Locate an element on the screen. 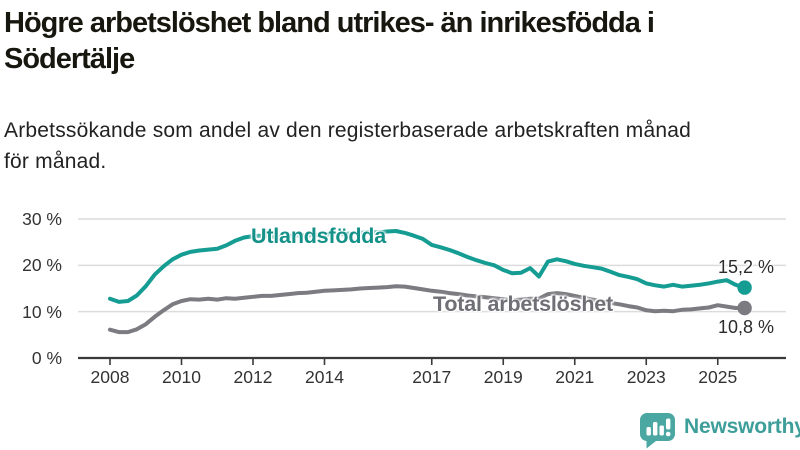  series-label-utlandsfodda: Utlandsfödda is located at coordinates (318, 236).